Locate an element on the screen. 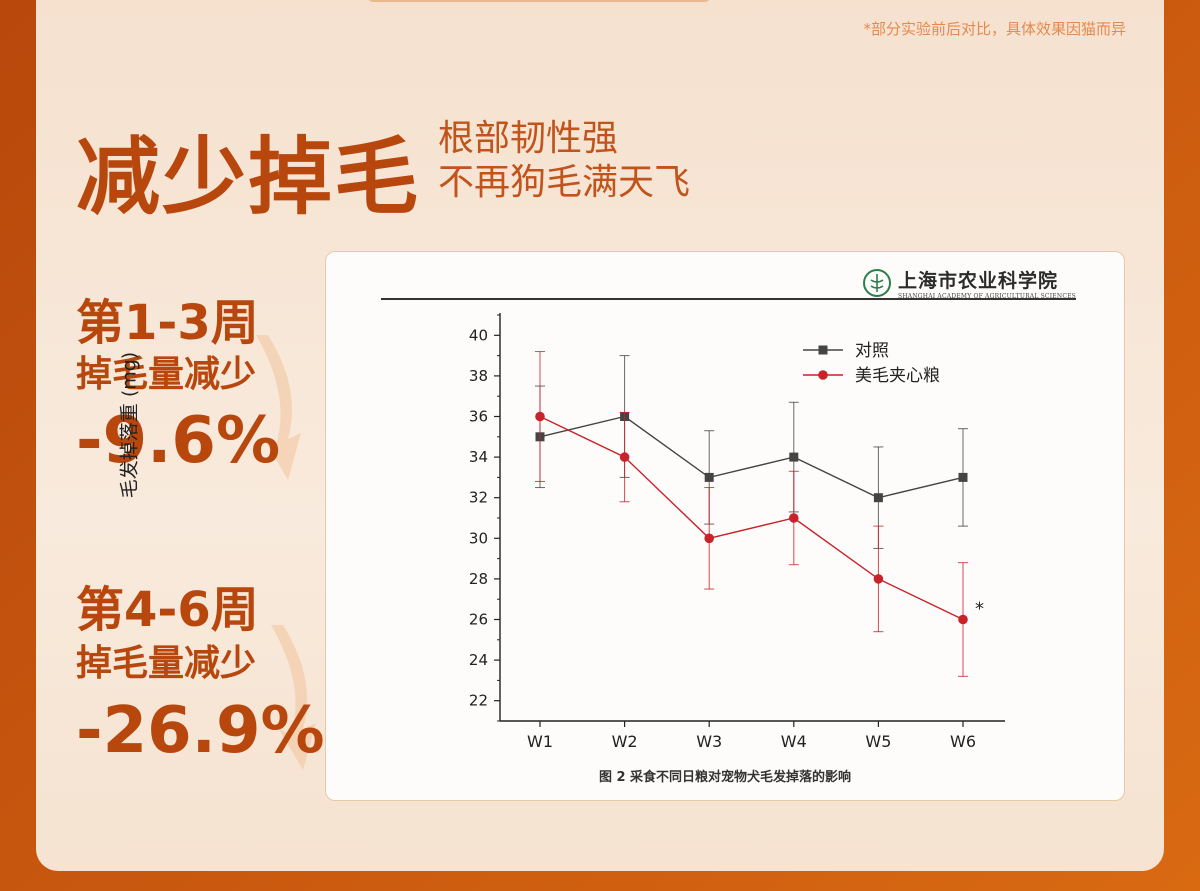 The height and width of the screenshot is (891, 1200). legend-label: 美毛夹心粮 is located at coordinates (897, 376).